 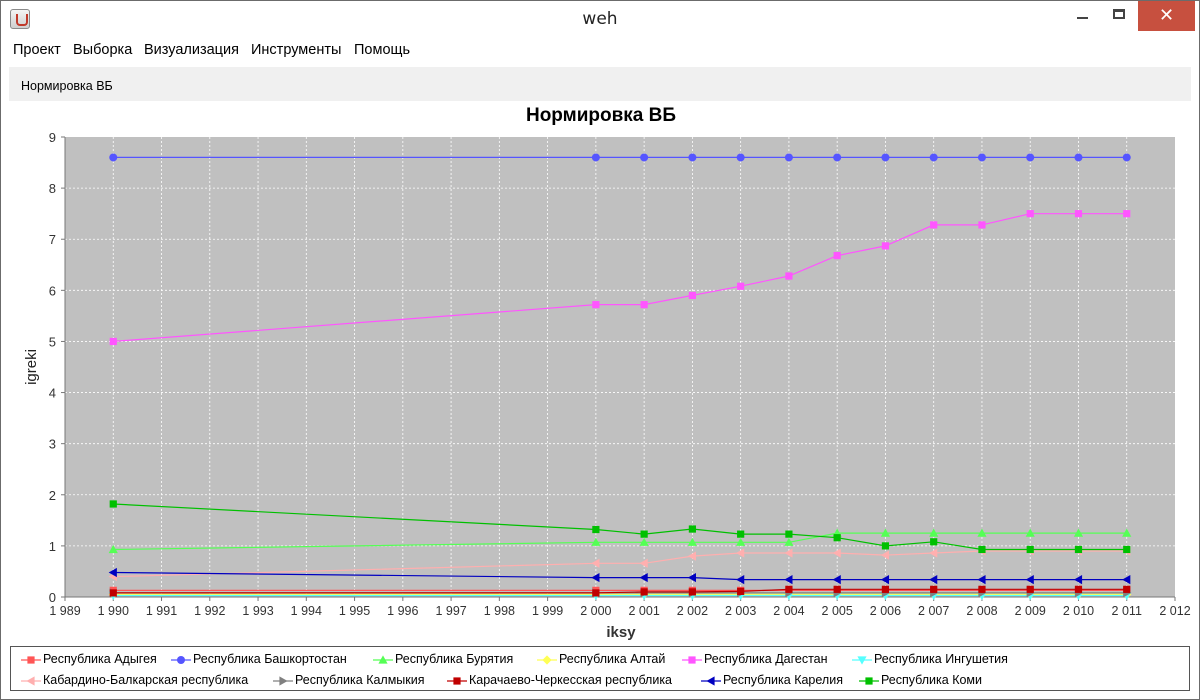 I want to click on menu-help: Помощь, so click(x=382, y=50).